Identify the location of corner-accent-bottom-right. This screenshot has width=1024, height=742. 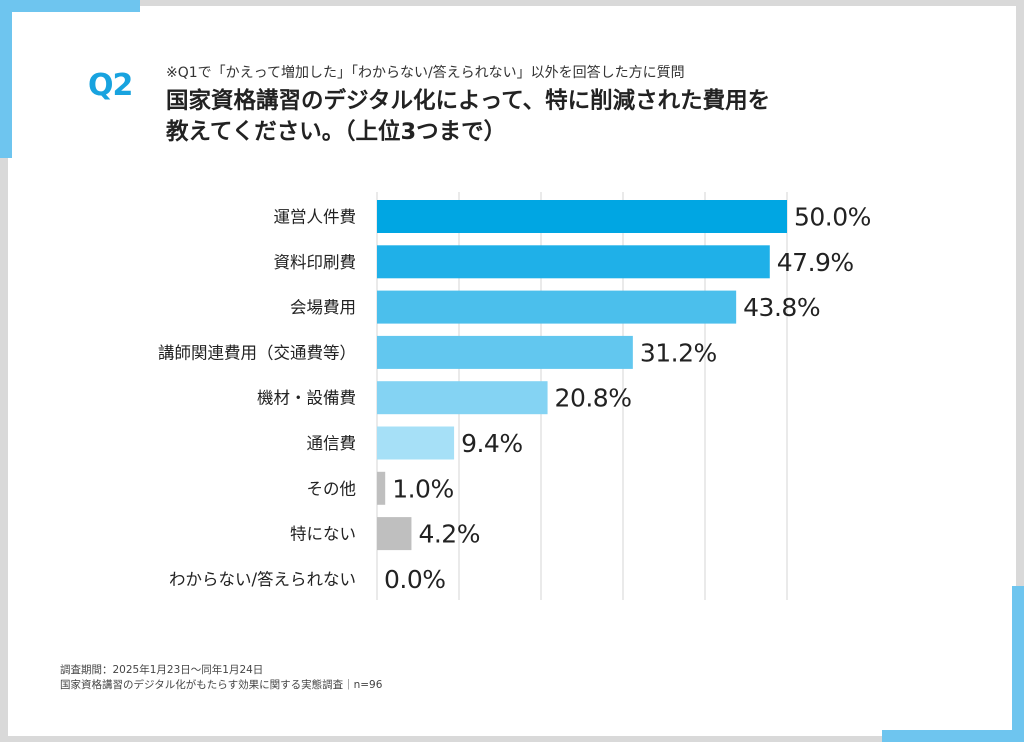
(953, 736).